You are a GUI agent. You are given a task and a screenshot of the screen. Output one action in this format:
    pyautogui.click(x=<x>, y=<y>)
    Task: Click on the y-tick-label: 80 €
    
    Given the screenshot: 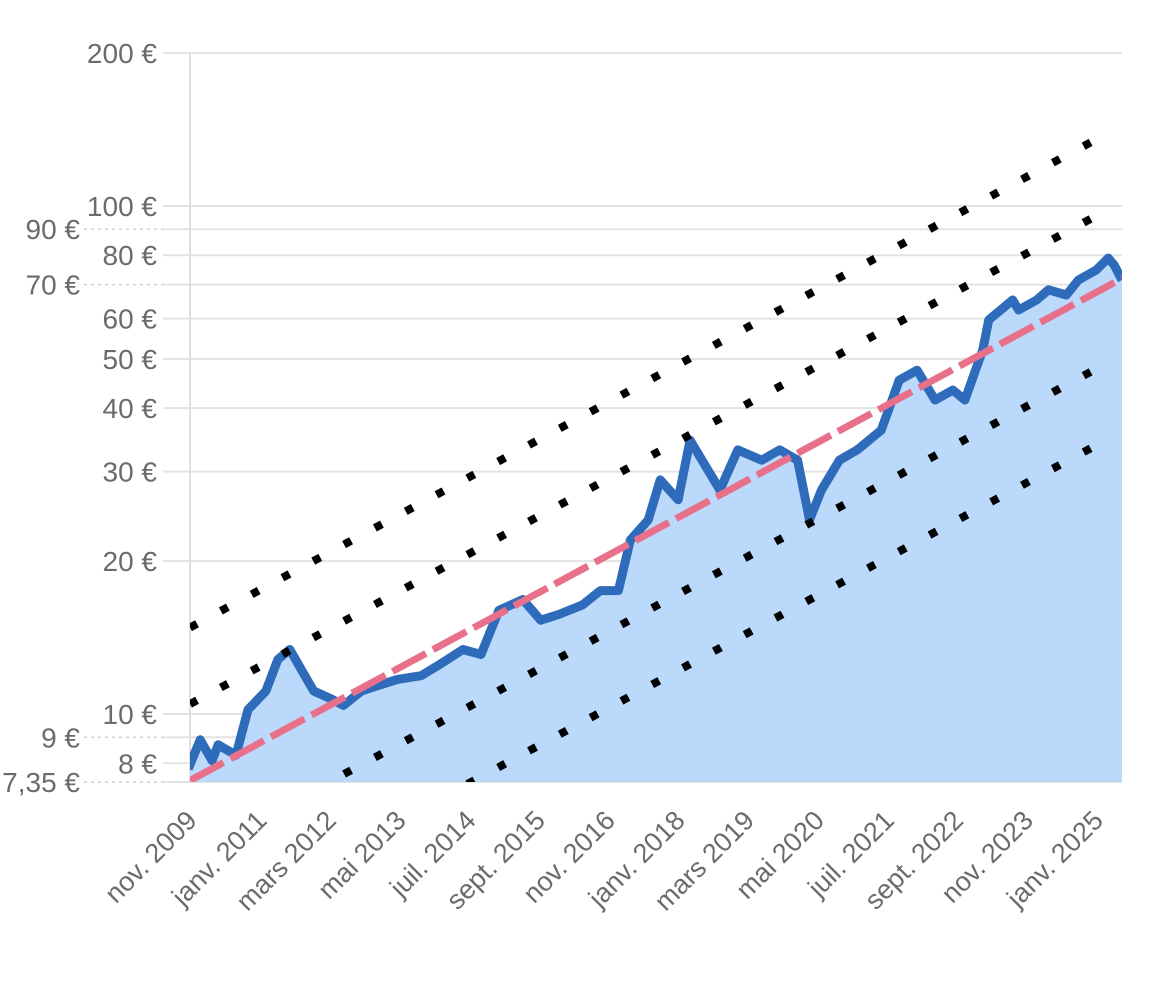 What is the action you would take?
    pyautogui.click(x=130, y=255)
    